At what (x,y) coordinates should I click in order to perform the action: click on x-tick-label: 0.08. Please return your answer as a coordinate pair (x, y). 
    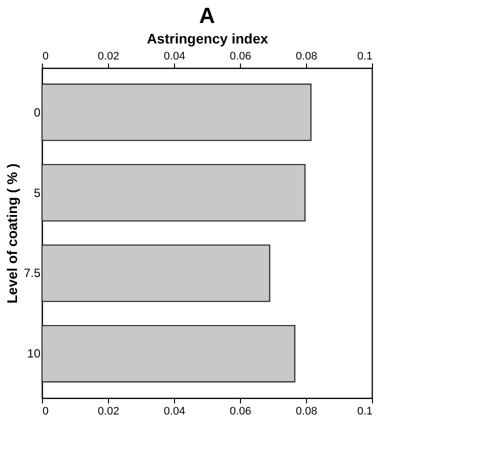
    Looking at the image, I should click on (307, 56).